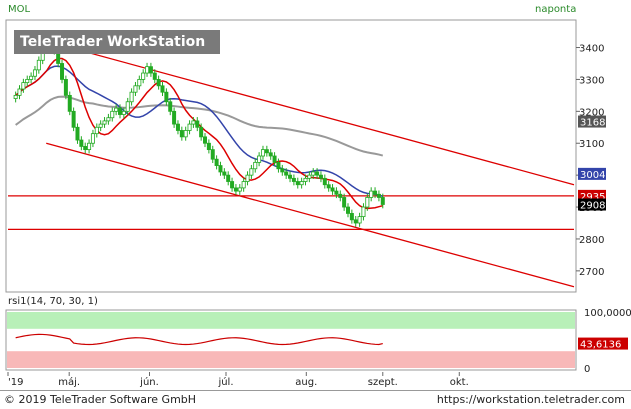  Describe the element at coordinates (199, 339) in the screenshot. I see `rsi-line` at that location.